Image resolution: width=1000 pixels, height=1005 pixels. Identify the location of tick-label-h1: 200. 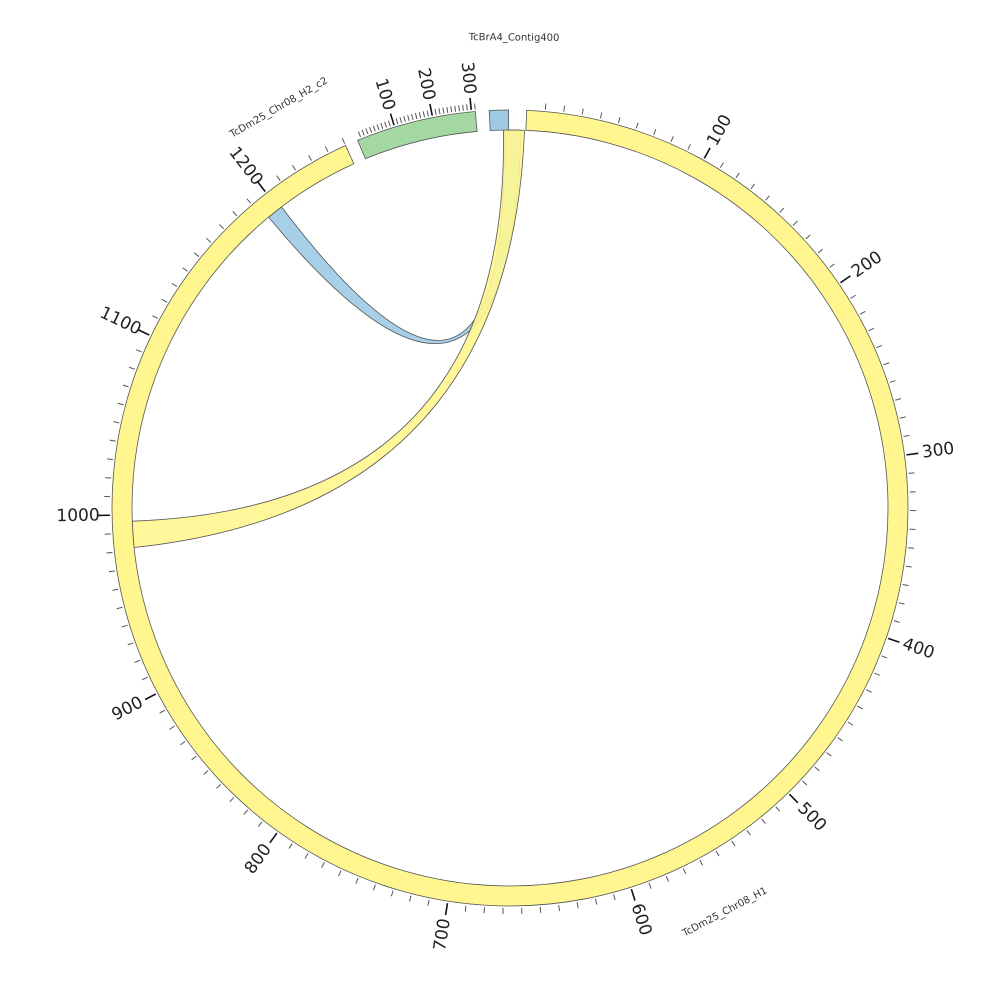
(867, 264).